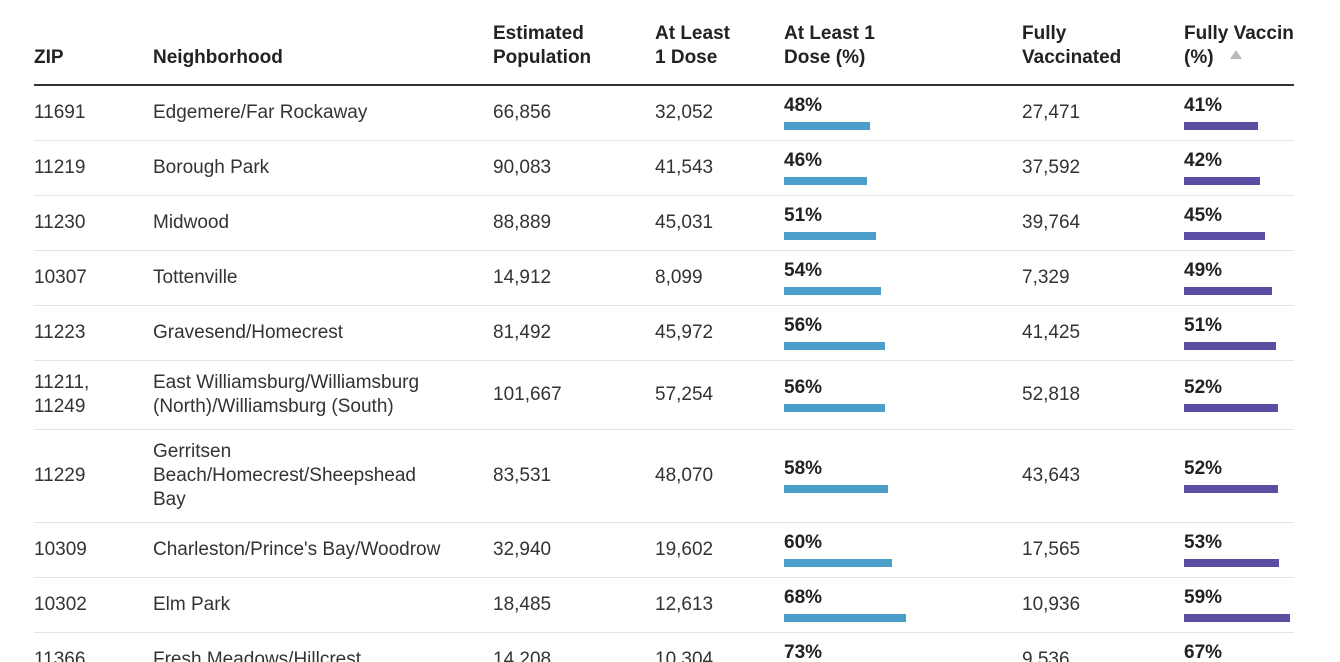 This screenshot has height=662, width=1340. What do you see at coordinates (93, 168) in the screenshot?
I see `cell-zip: 11219` at bounding box center [93, 168].